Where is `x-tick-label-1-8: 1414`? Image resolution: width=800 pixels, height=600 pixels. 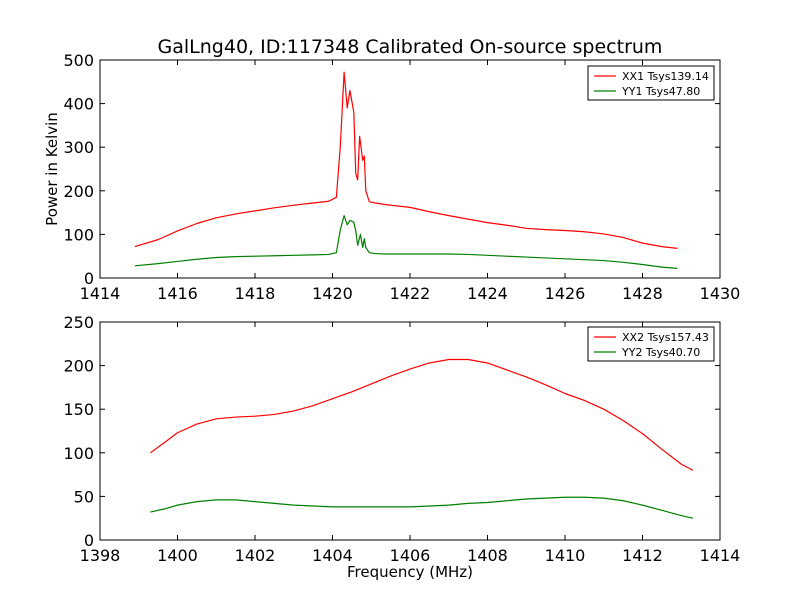
x-tick-label-1-8: 1414 is located at coordinates (720, 555).